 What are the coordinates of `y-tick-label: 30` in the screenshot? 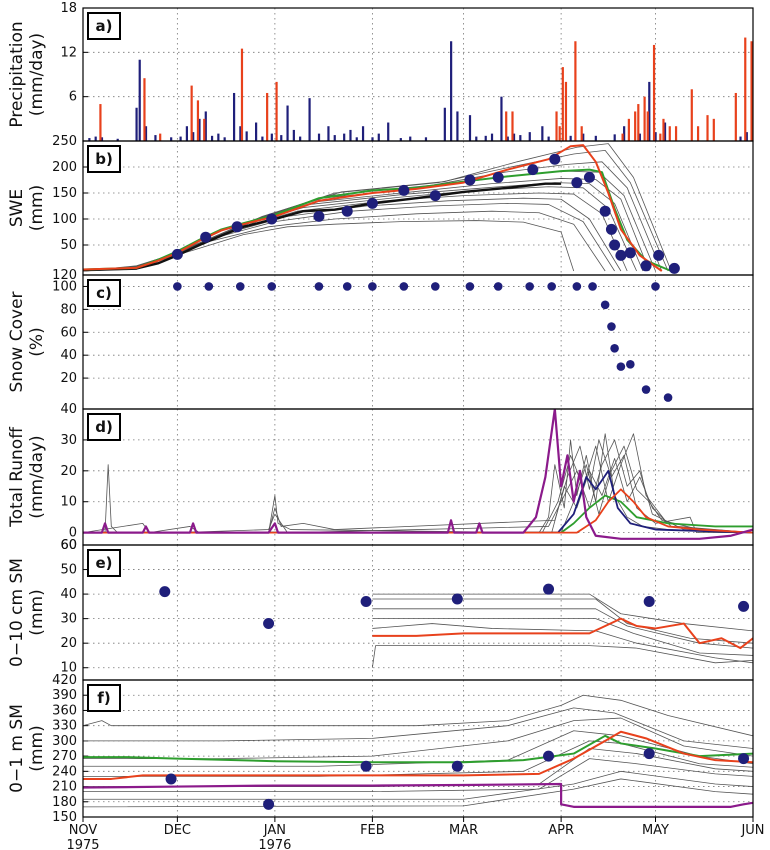 It's located at (68, 619).